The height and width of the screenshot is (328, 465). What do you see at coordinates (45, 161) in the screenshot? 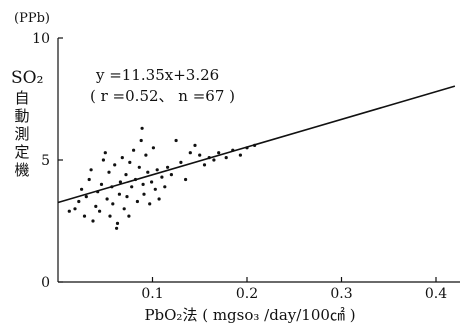
I see `y-tick-label: 5` at bounding box center [45, 161].